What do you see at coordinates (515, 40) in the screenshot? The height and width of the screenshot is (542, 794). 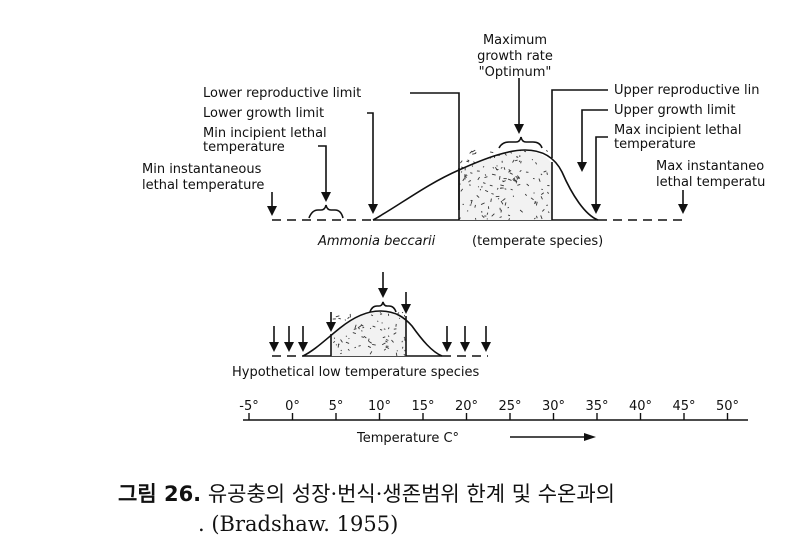 I see `optimum-label-1: Maximum` at bounding box center [515, 40].